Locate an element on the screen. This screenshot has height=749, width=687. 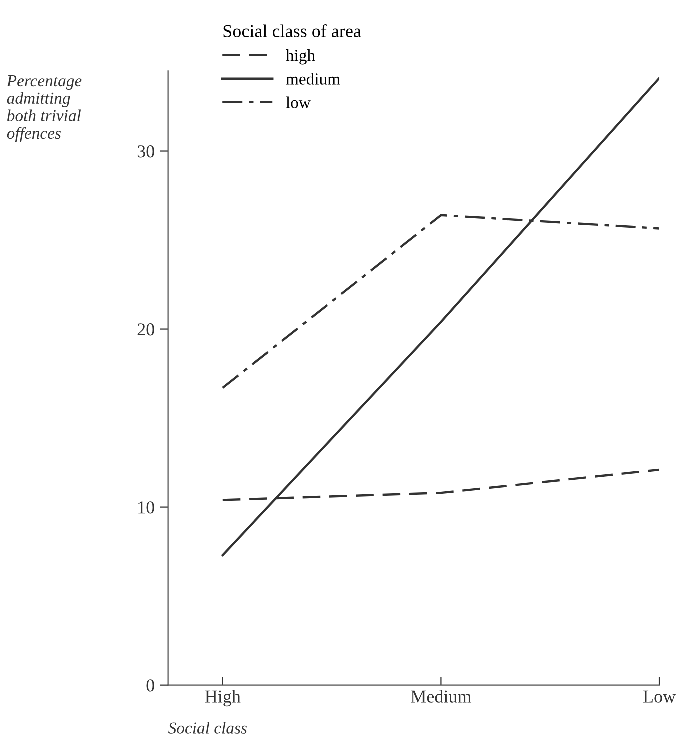
legend-title: Social class of area is located at coordinates (293, 31).